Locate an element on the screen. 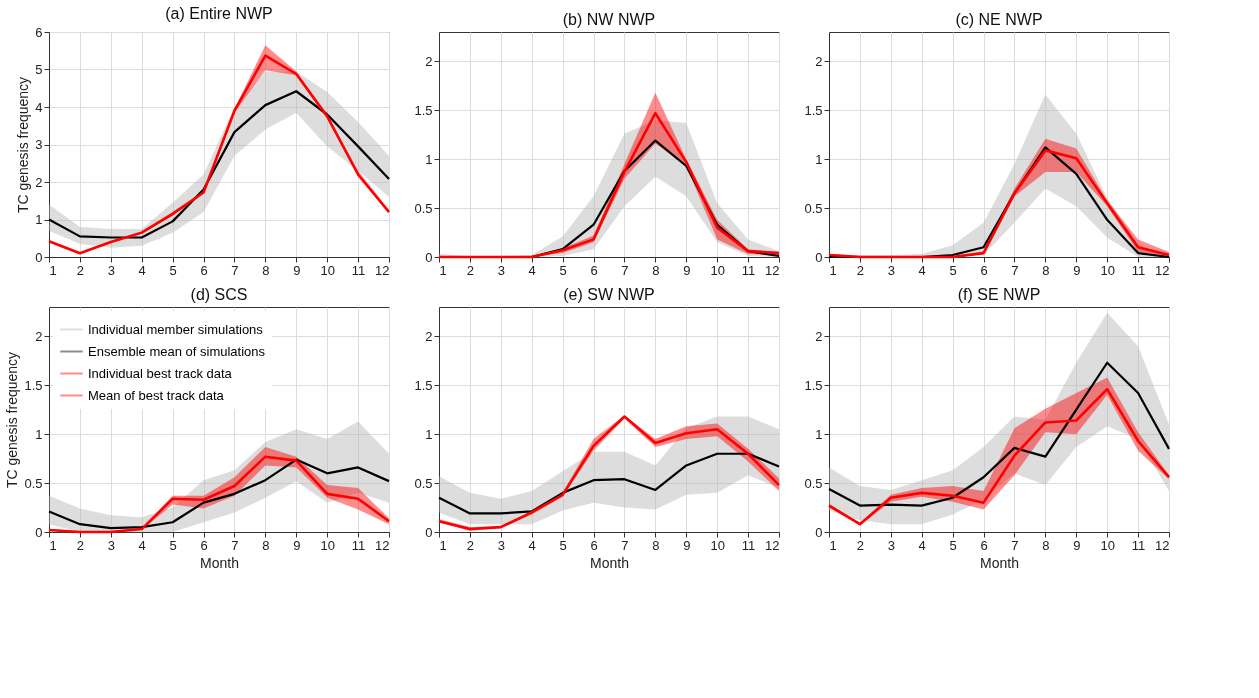  y-tick-label: 5 is located at coordinates (39, 69).